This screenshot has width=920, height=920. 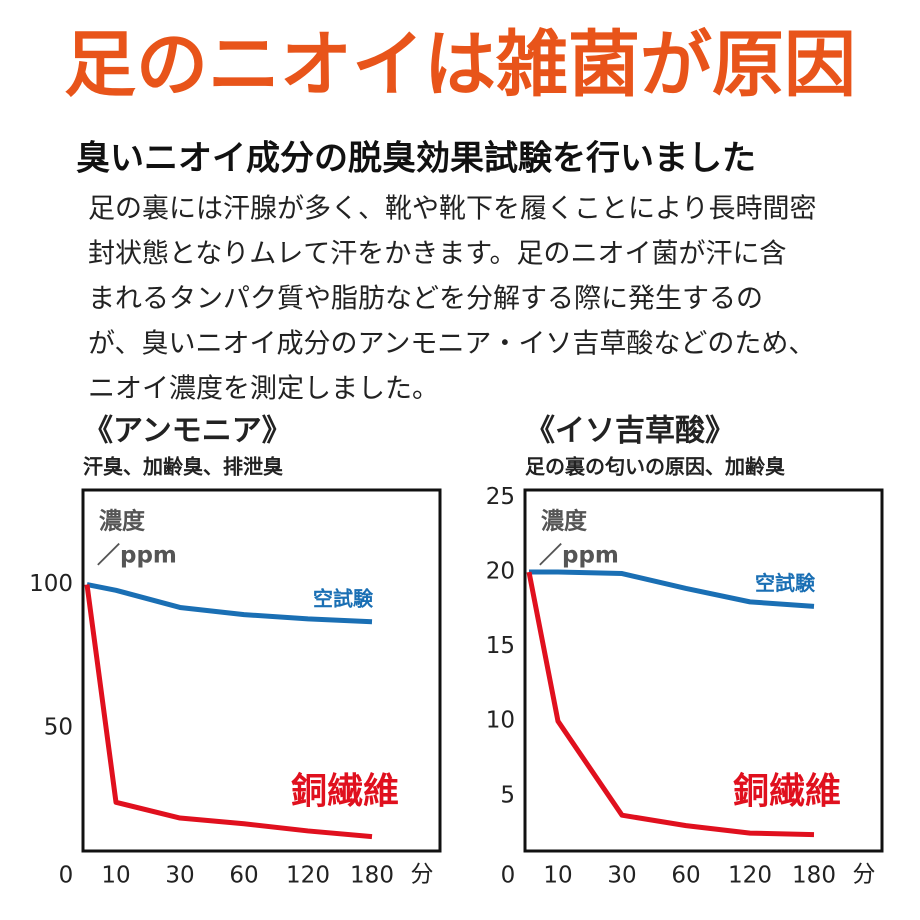 I want to click on y-tick-label: 15, so click(x=500, y=646).